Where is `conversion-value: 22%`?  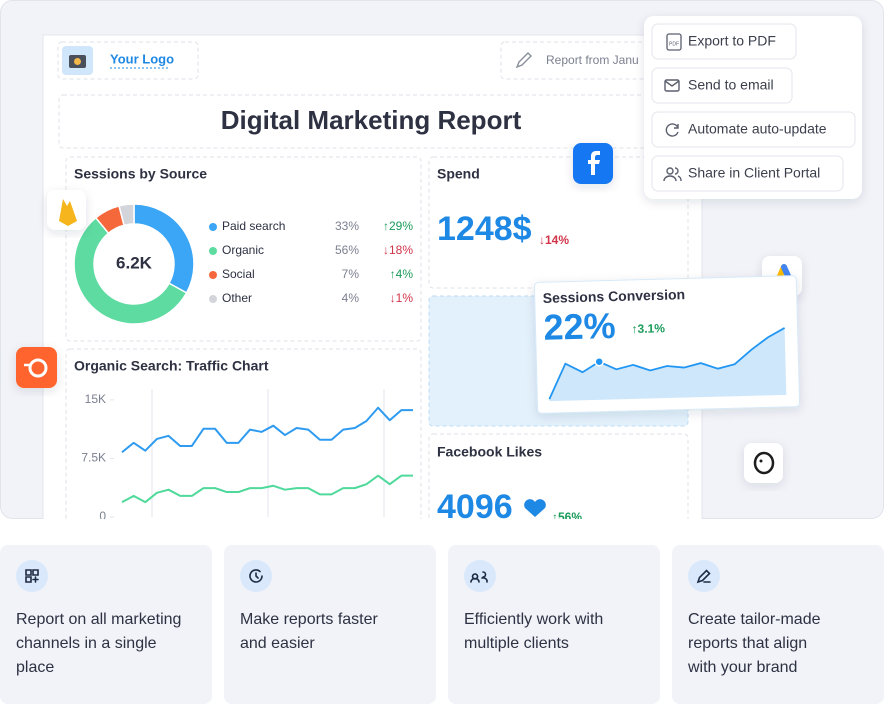 conversion-value: 22% is located at coordinates (579, 326).